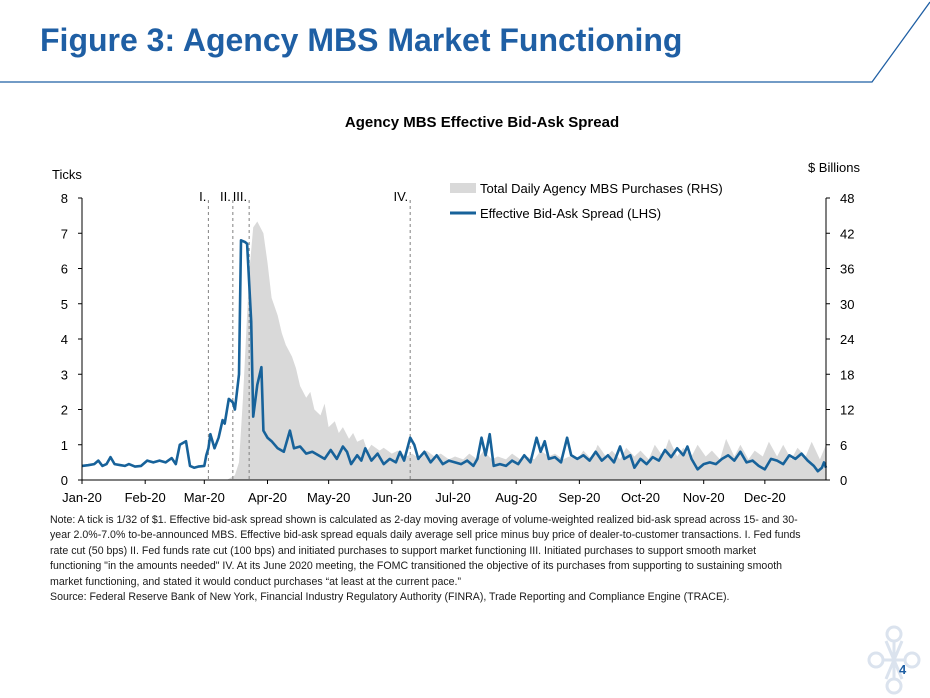 The width and height of the screenshot is (930, 698). I want to click on x-tick-label: Sep-20, so click(579, 497).